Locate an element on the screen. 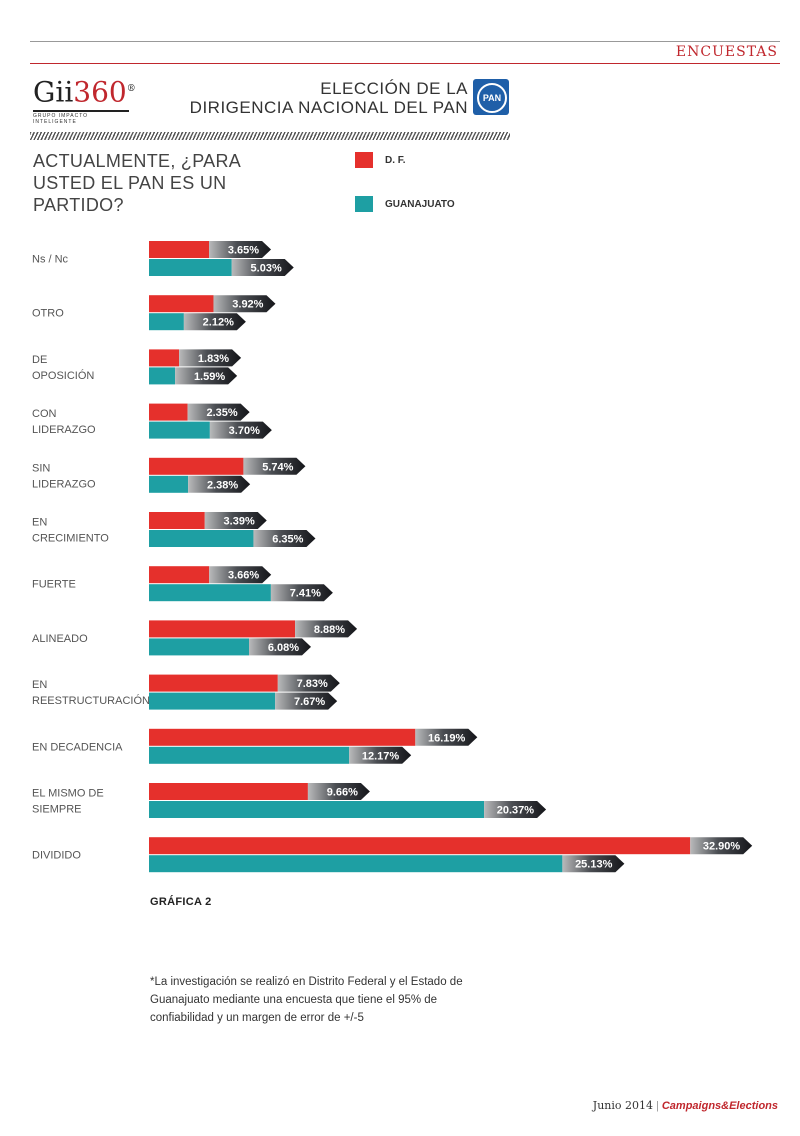  pan-logo-text: PAN is located at coordinates (492, 98).